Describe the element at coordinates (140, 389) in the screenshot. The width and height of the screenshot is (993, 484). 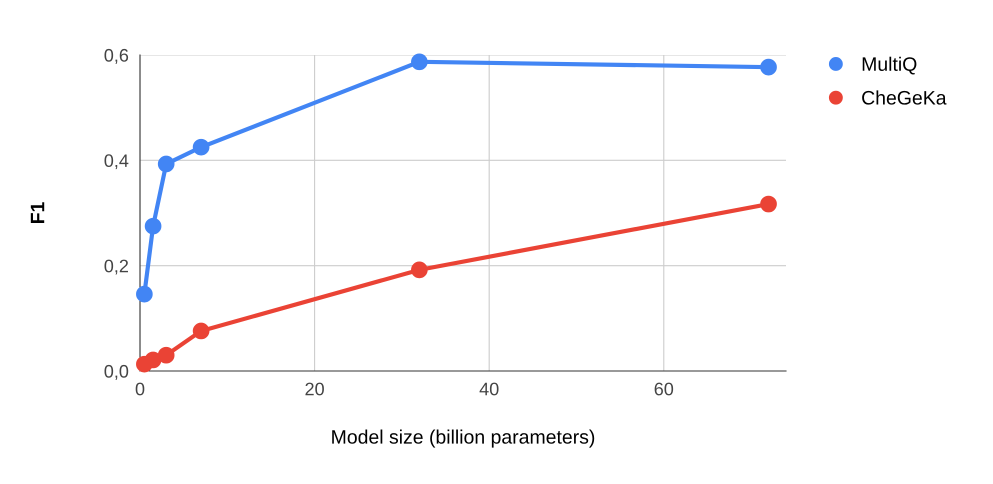
I see `x-tick-label: 0` at that location.